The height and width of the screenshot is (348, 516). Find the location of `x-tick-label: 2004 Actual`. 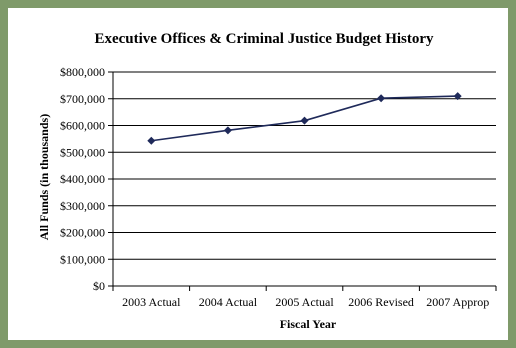

x-tick-label: 2004 Actual is located at coordinates (228, 302).